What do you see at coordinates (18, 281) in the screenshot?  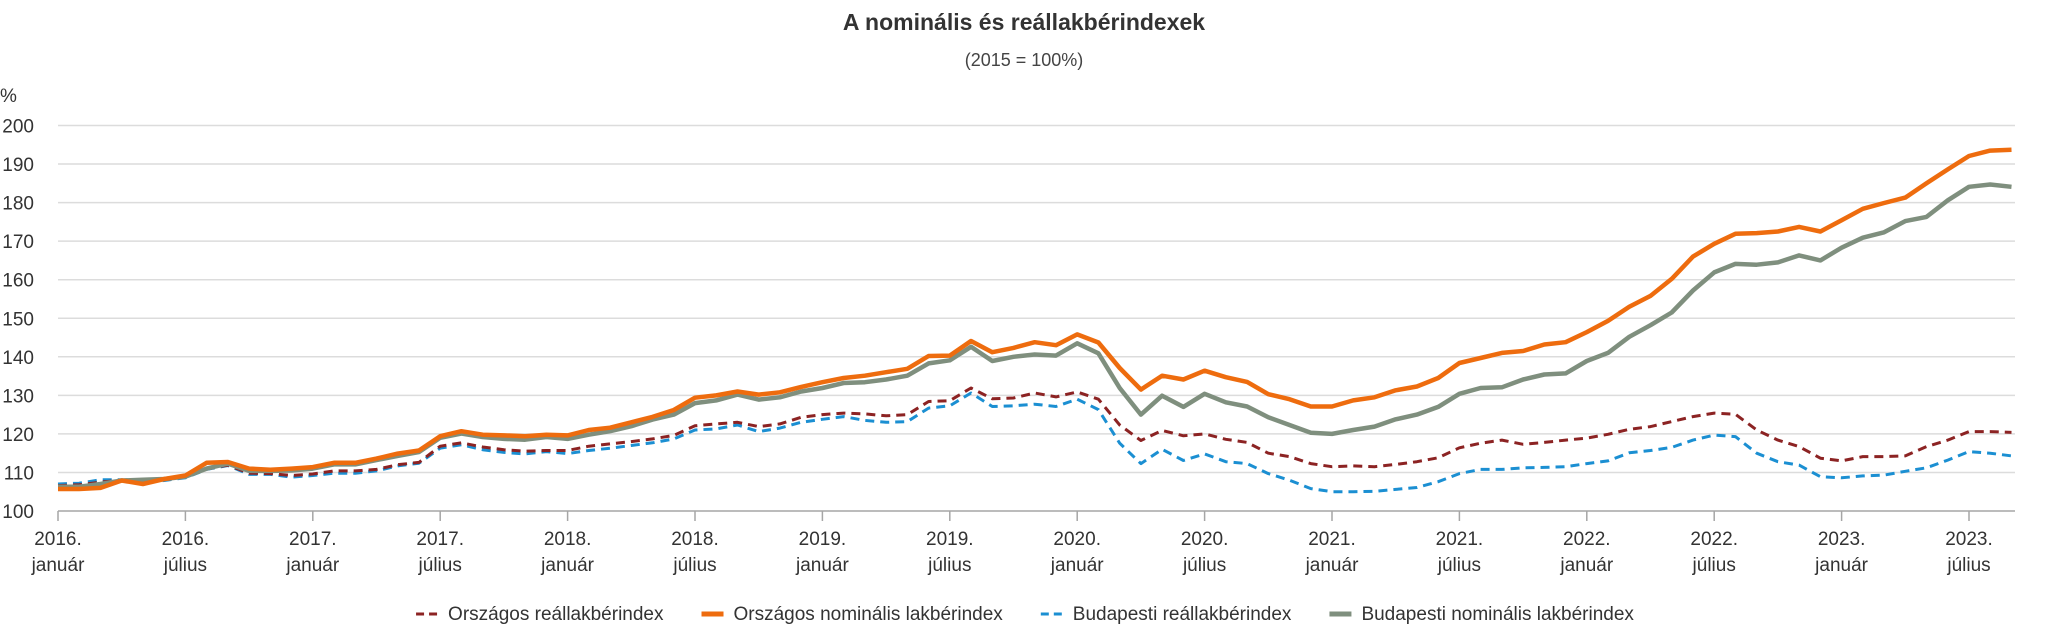 I see `y-tick-label: 160` at bounding box center [18, 281].